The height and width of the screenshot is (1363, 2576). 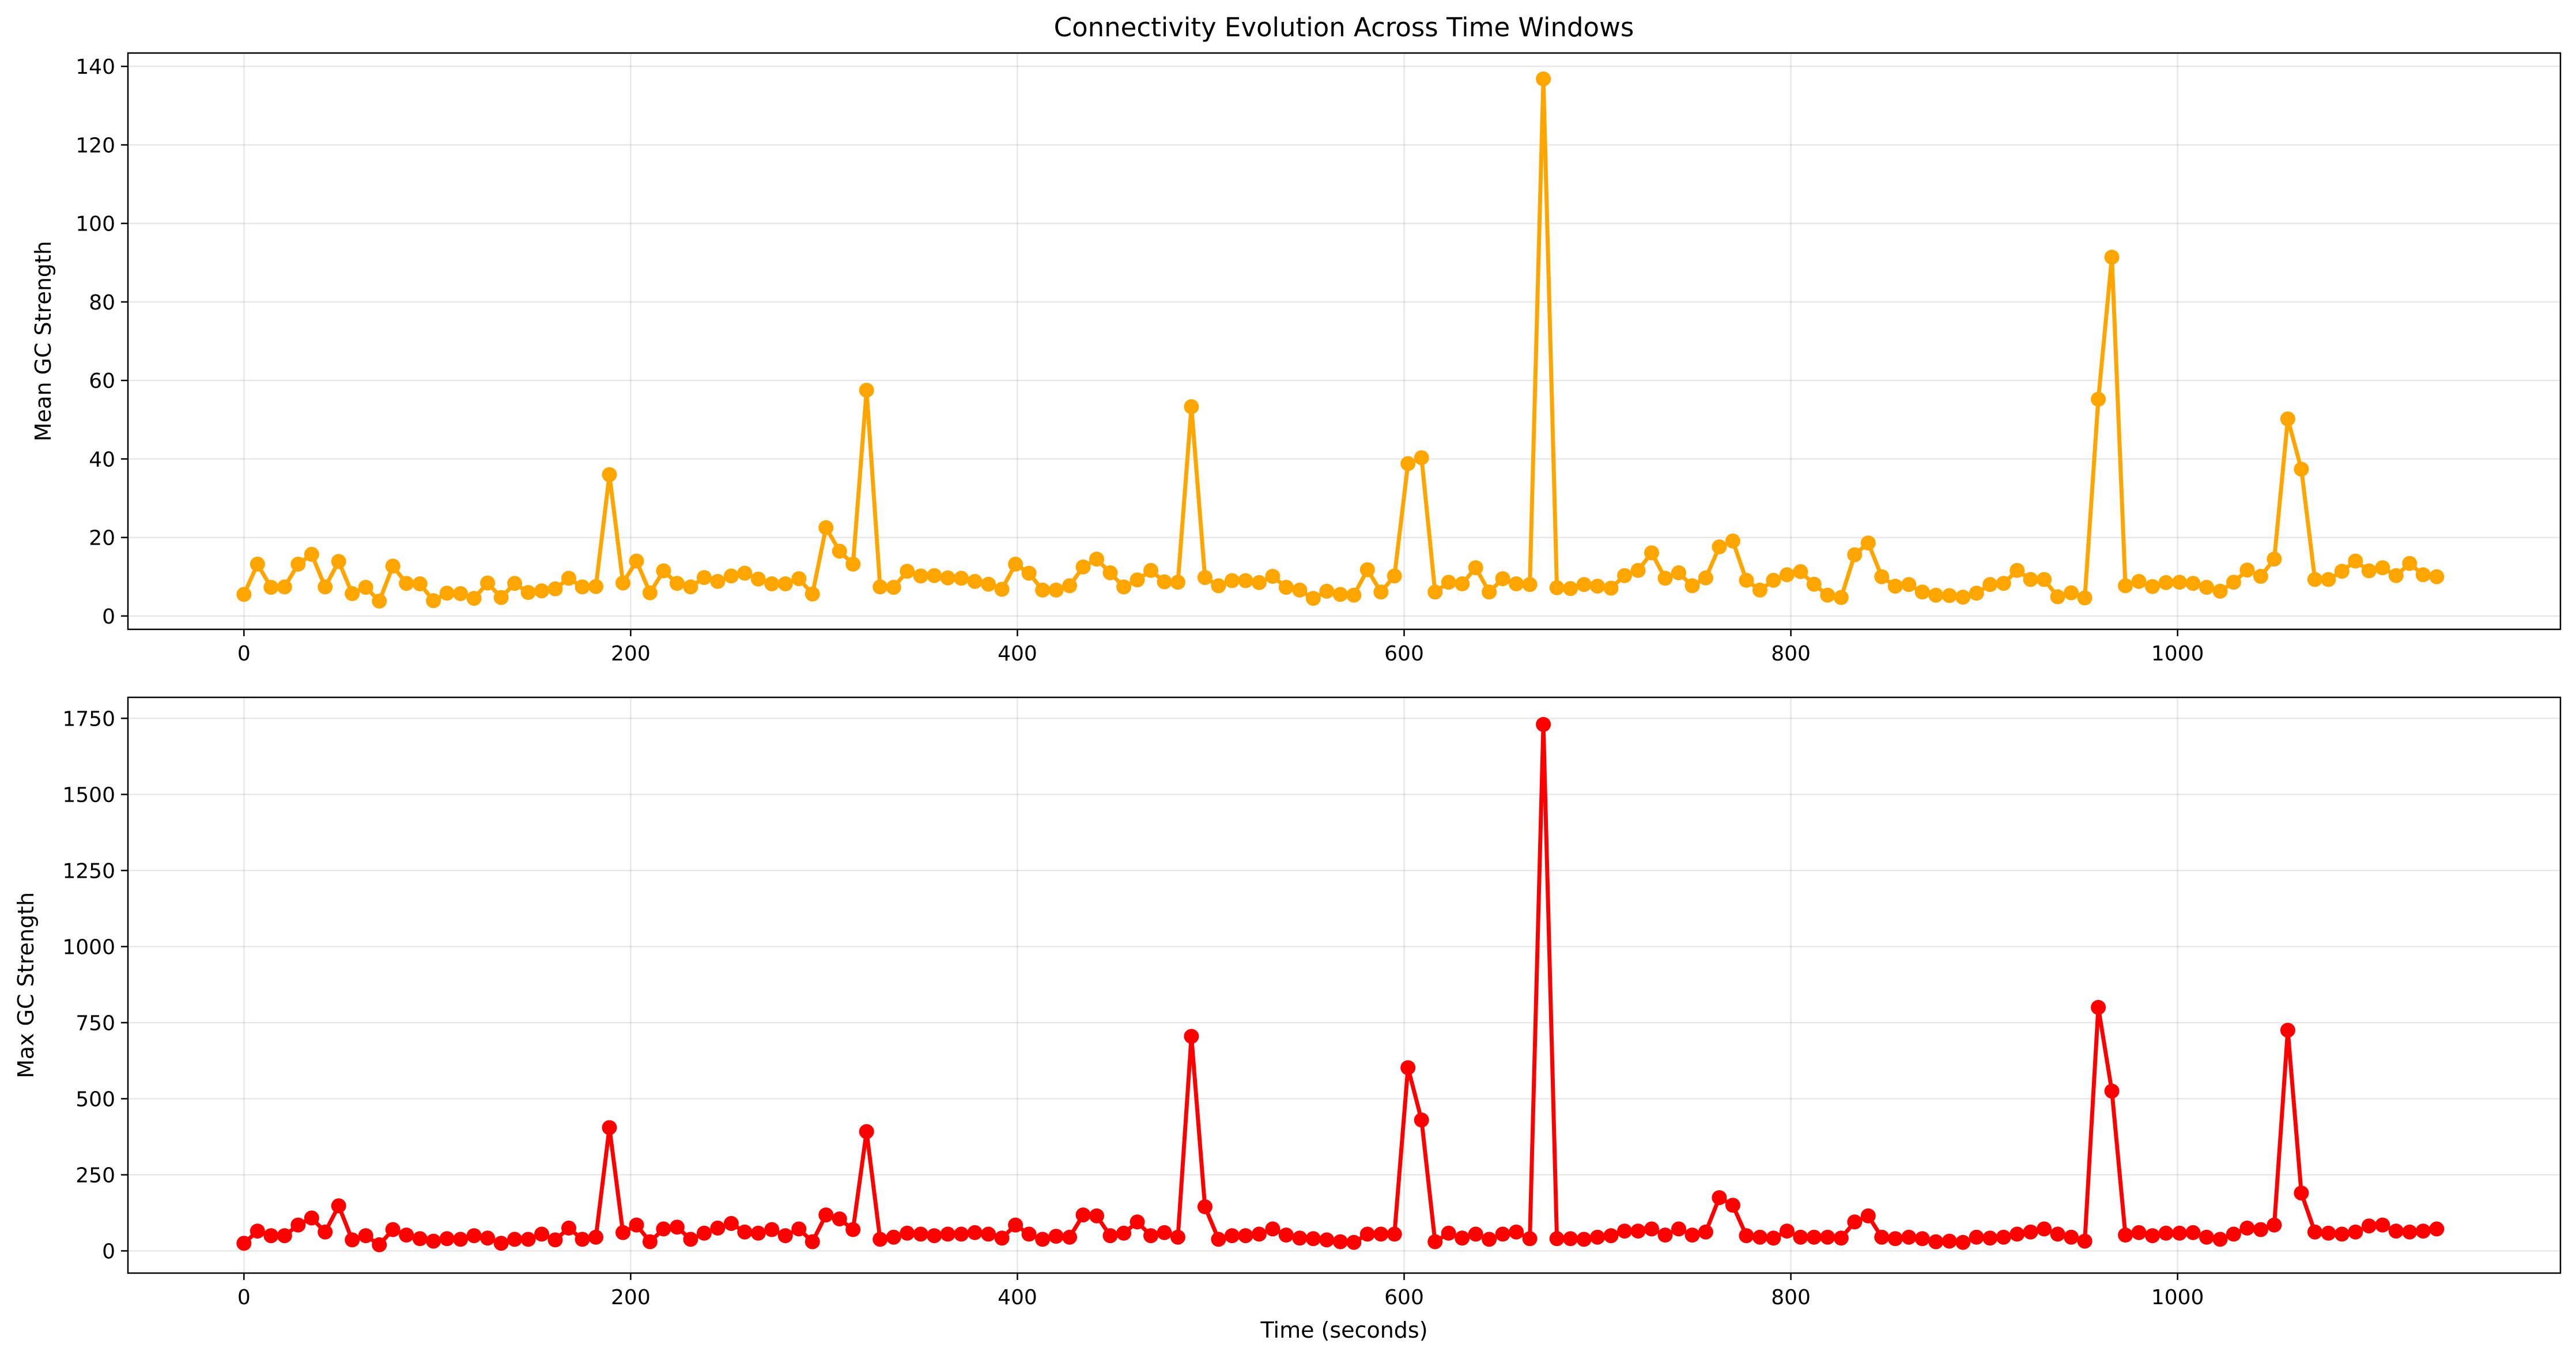 I want to click on y-tick-label: 20, so click(x=102, y=538).